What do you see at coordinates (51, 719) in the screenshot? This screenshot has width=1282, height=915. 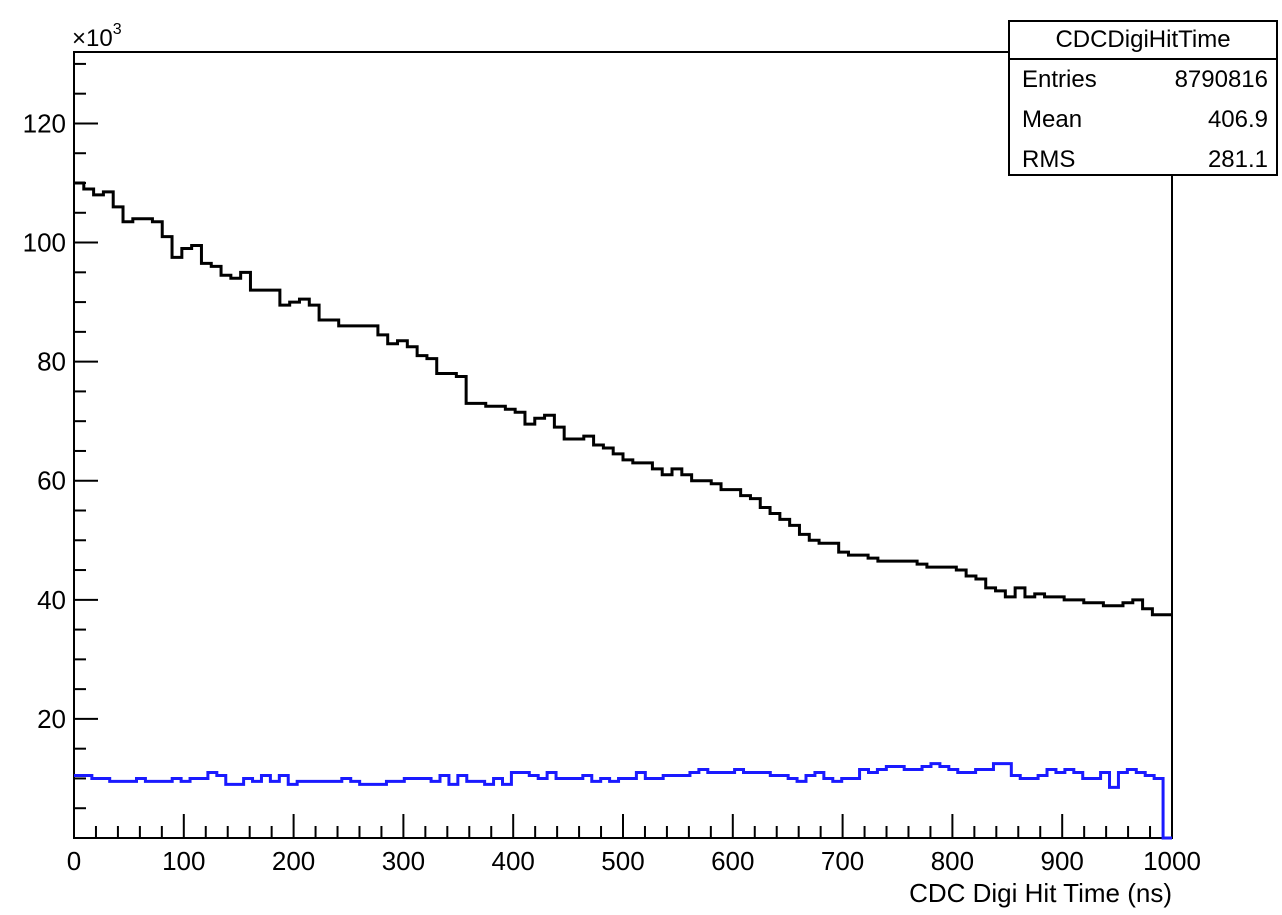 I see `y-tick-label: 20` at bounding box center [51, 719].